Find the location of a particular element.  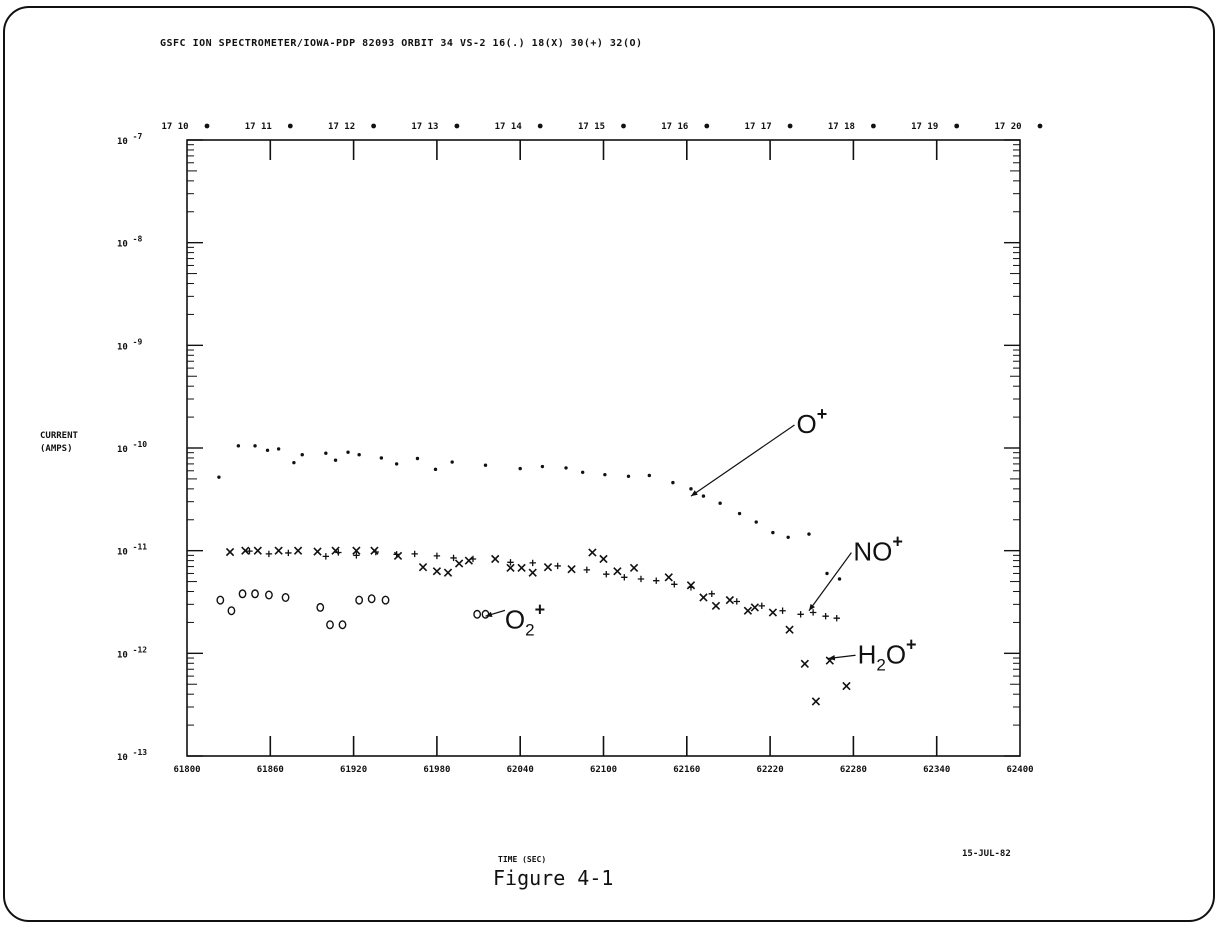

x-tick-label: 62340 is located at coordinates (936, 770).